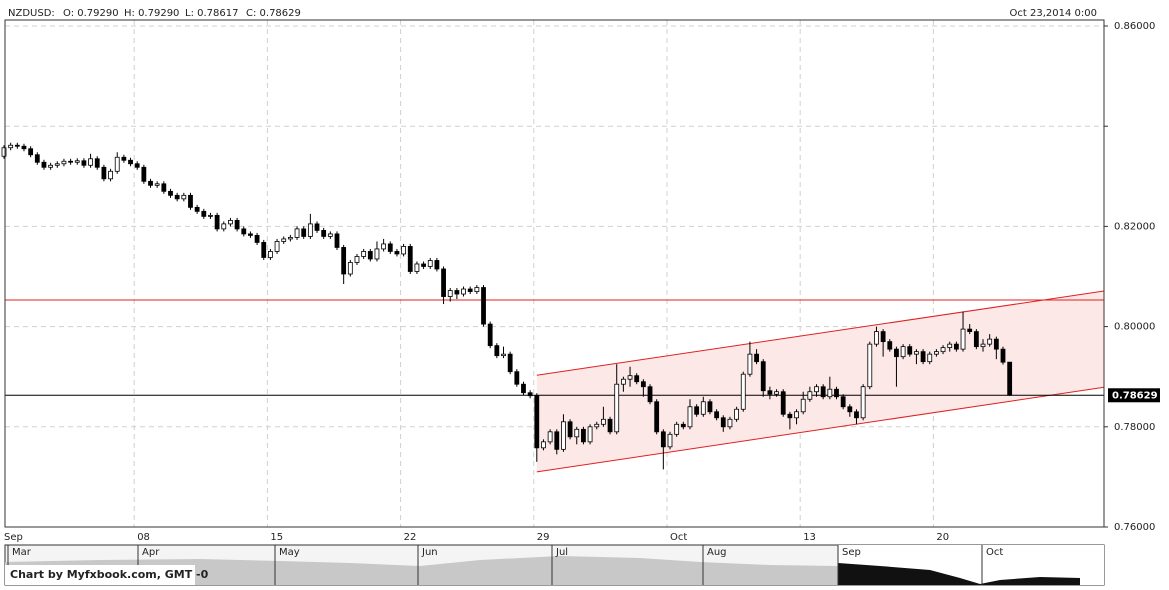  I want to click on x-tick-label: 20, so click(942, 537).